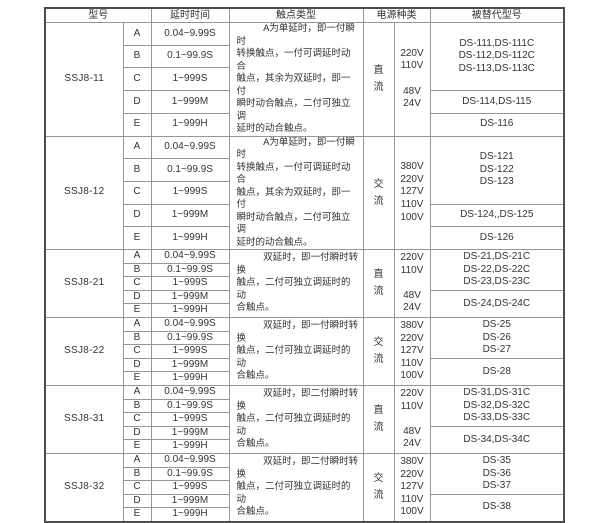 Image resolution: width=600 pixels, height=523 pixels. Describe the element at coordinates (84, 192) in the screenshot. I see `model-cell: SSJ8-12` at that location.